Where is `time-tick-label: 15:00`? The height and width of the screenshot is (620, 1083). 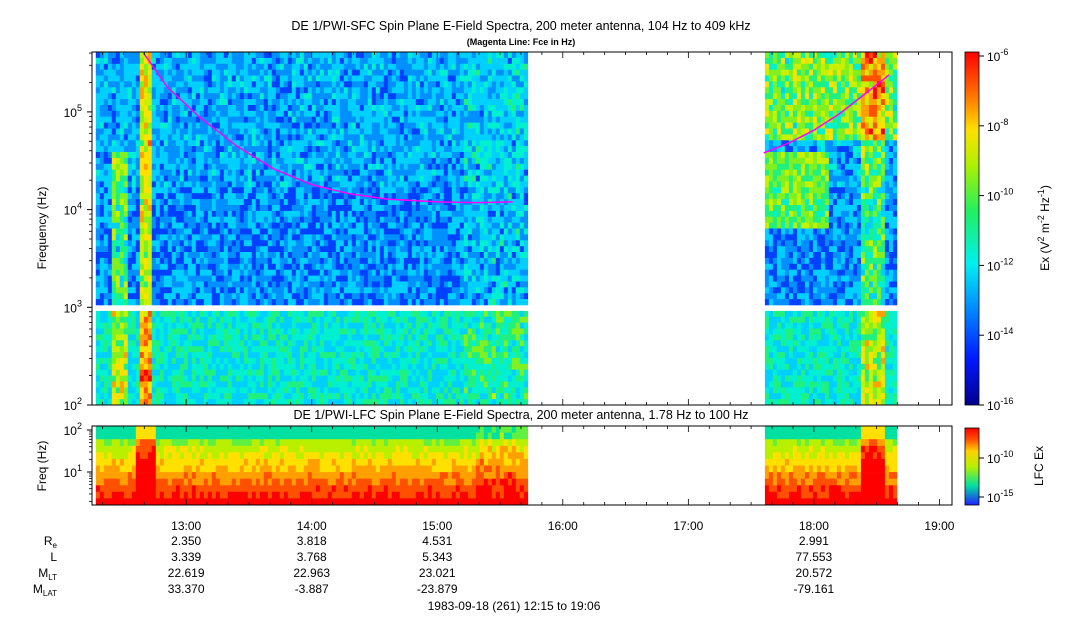
time-tick-label: 15:00 is located at coordinates (437, 526).